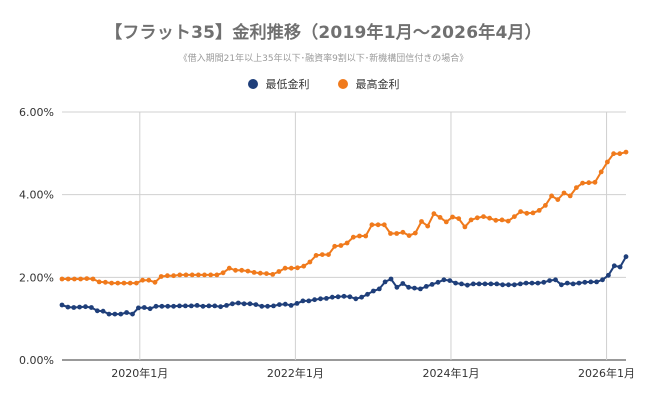 This screenshot has height=400, width=647. What do you see at coordinates (323, 59) in the screenshot?
I see `chart-subtitle: 《借入期間21年以上35年以下･融資率9割以下･新機構団信付きの場合》` at bounding box center [323, 59].